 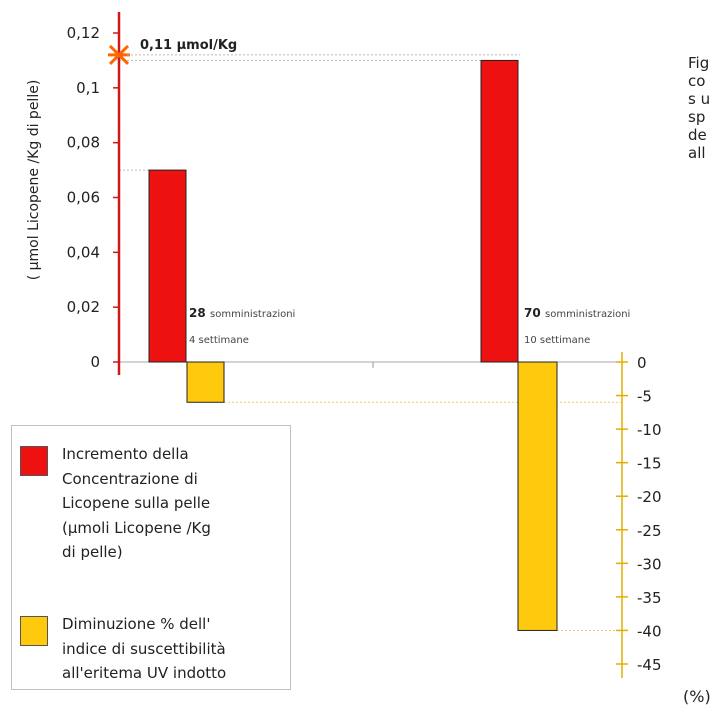 What do you see at coordinates (95, 362) in the screenshot?
I see `left-axis-tick-label: 0` at bounding box center [95, 362].